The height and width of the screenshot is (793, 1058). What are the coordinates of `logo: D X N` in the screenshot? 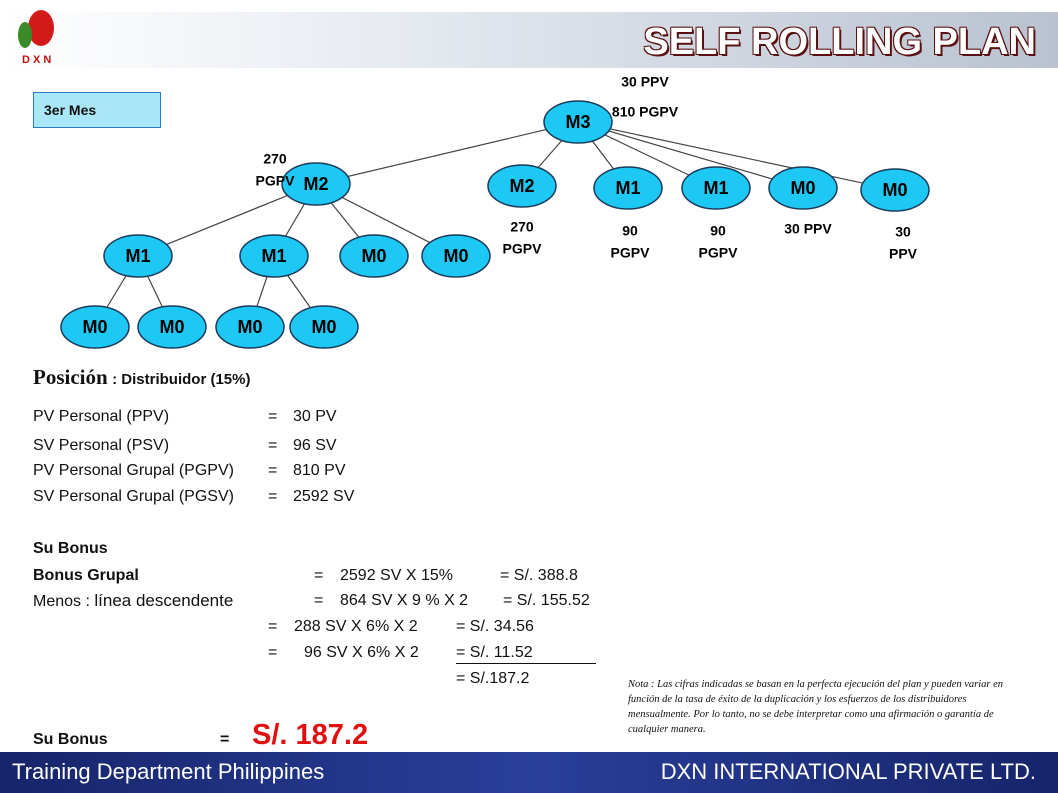 It's located at (44, 38).